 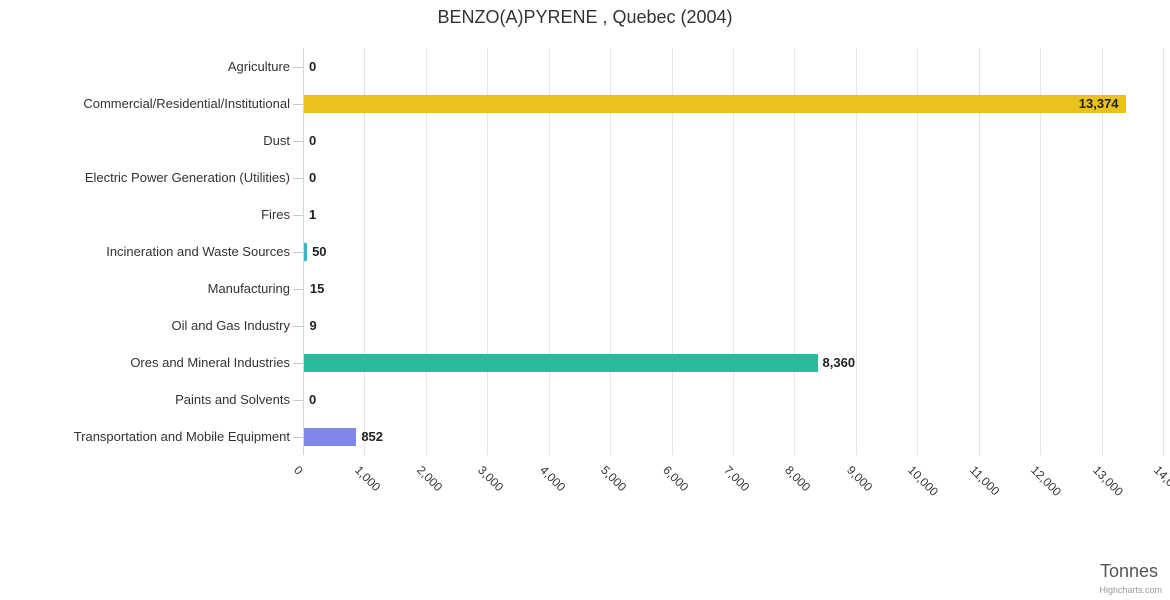 I want to click on category-label: Agriculture, so click(x=258, y=66).